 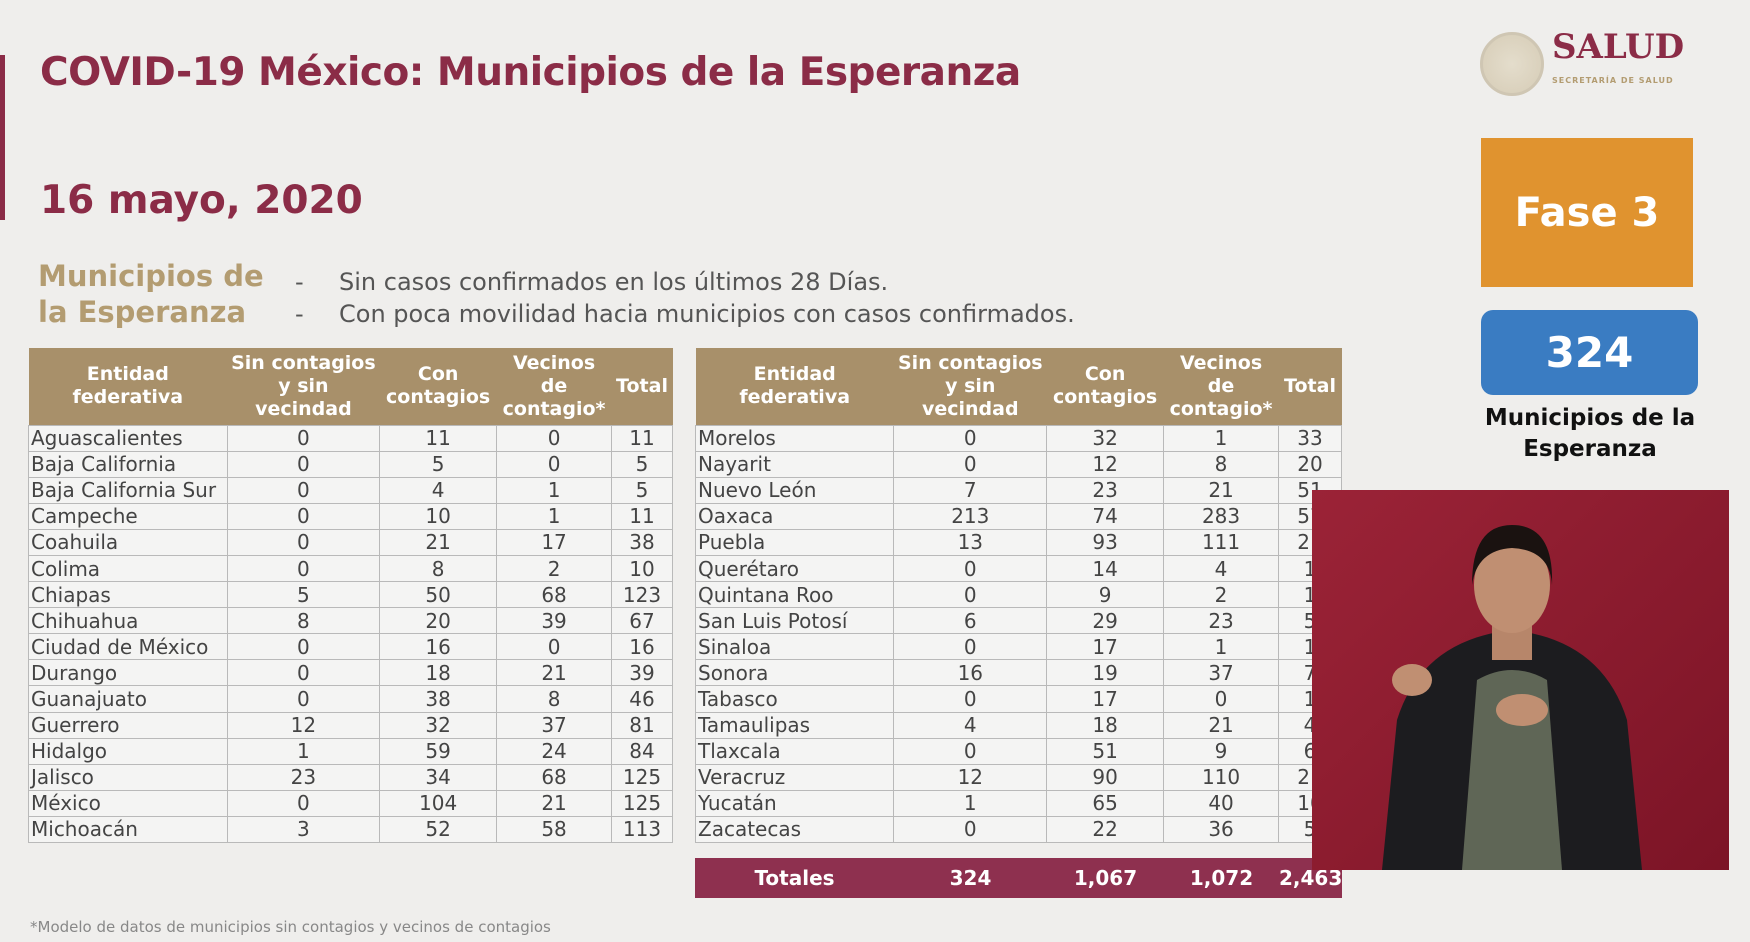 What do you see at coordinates (1221, 878) in the screenshot?
I see `totals-vecinos: 1,072` at bounding box center [1221, 878].